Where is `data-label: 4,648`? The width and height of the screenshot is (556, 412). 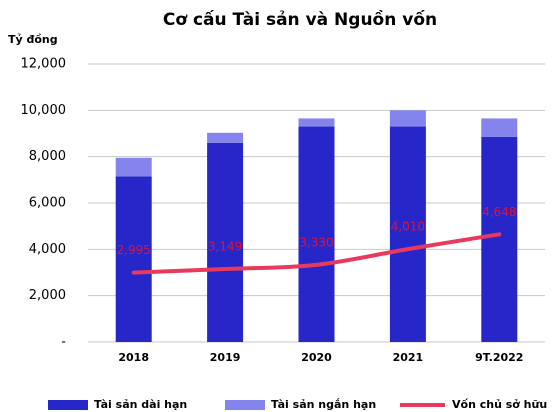
data-label: 4,648 is located at coordinates (499, 212).